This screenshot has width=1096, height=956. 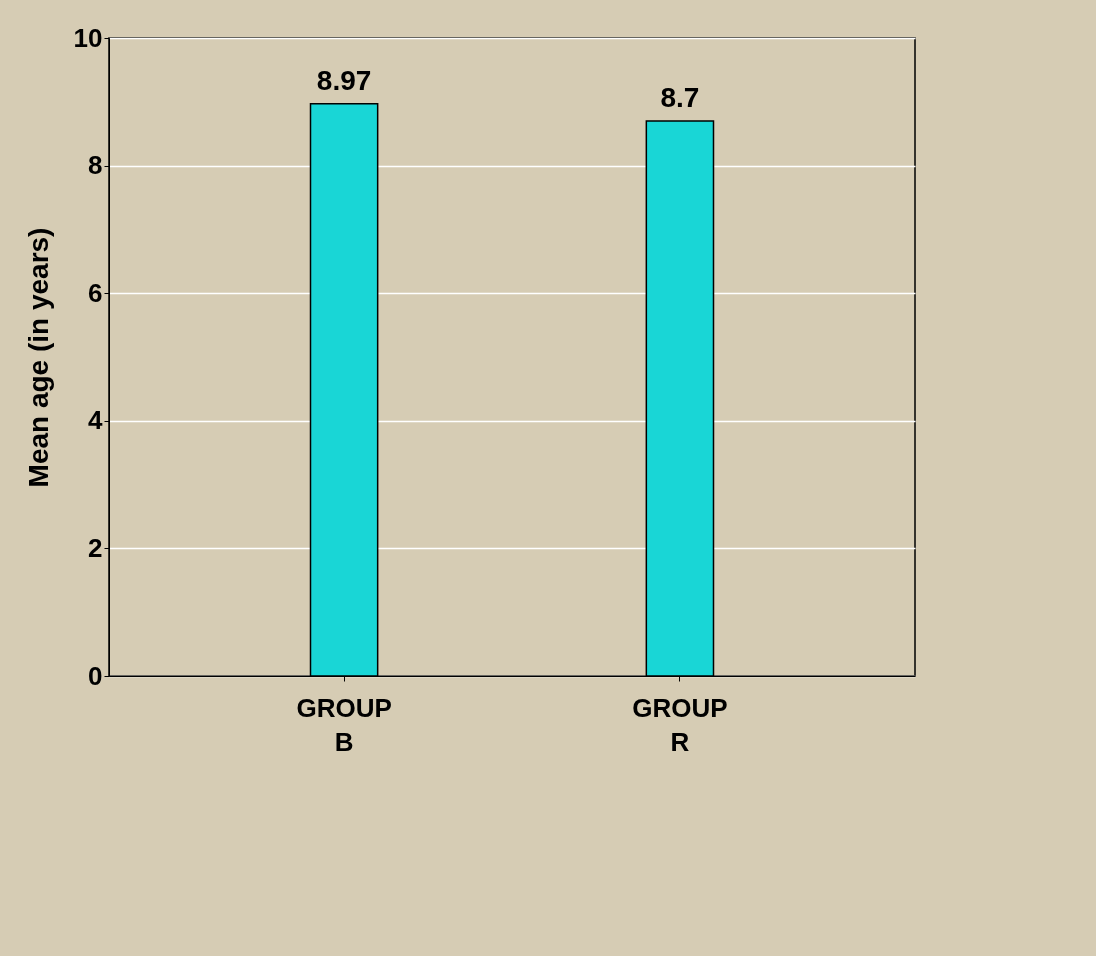 I want to click on x-tick-label: GROUP R, so click(x=680, y=724).